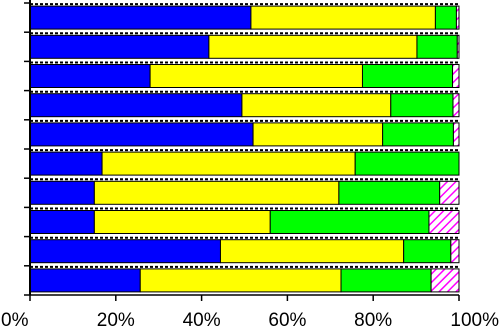  What do you see at coordinates (422, 105) in the screenshot?
I see `bar-segment-row4-series3` at bounding box center [422, 105].